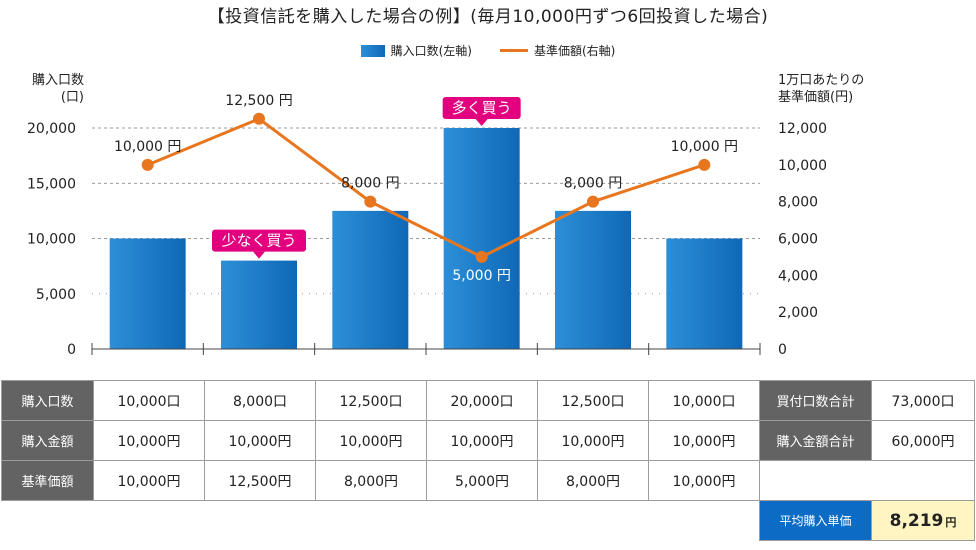 Image resolution: width=976 pixels, height=550 pixels. Describe the element at coordinates (923, 440) in the screenshot. I see `summary-value: 60,000円` at that location.